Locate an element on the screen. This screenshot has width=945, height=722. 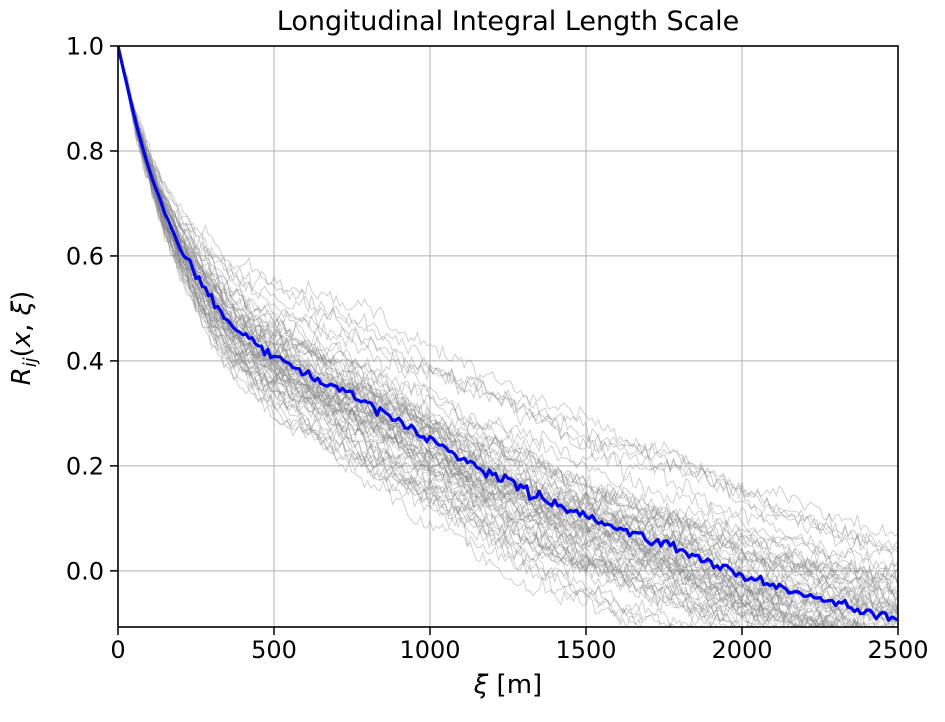
x-tick-label: 0 is located at coordinates (117, 650).